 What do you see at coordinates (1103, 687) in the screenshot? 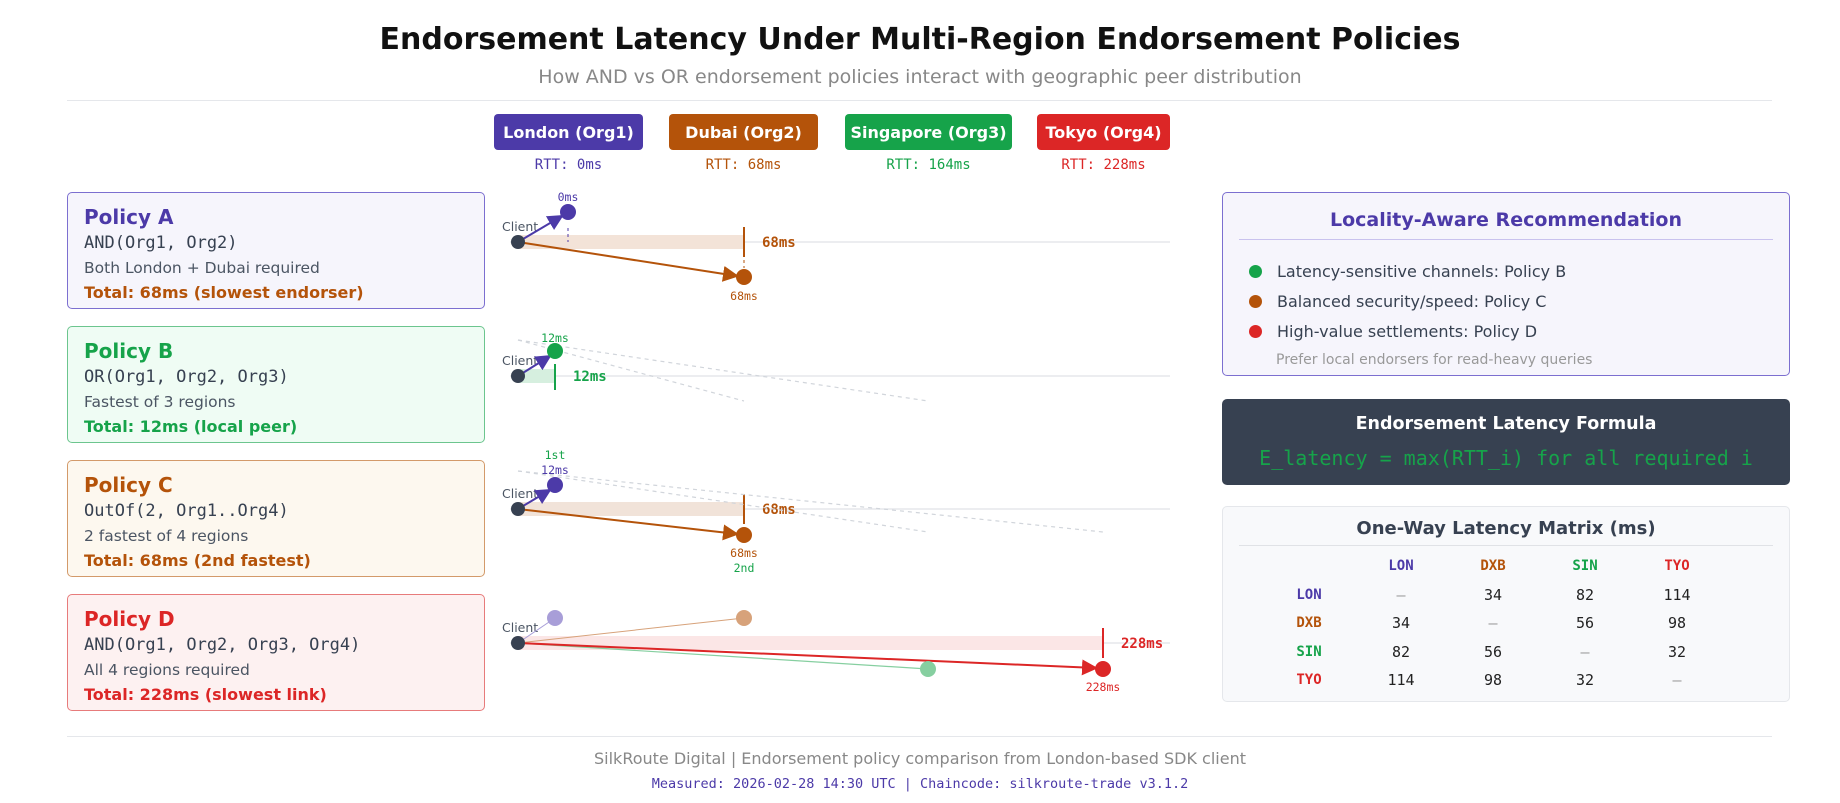
I see `tokyo-latency-label: 228ms` at bounding box center [1103, 687].